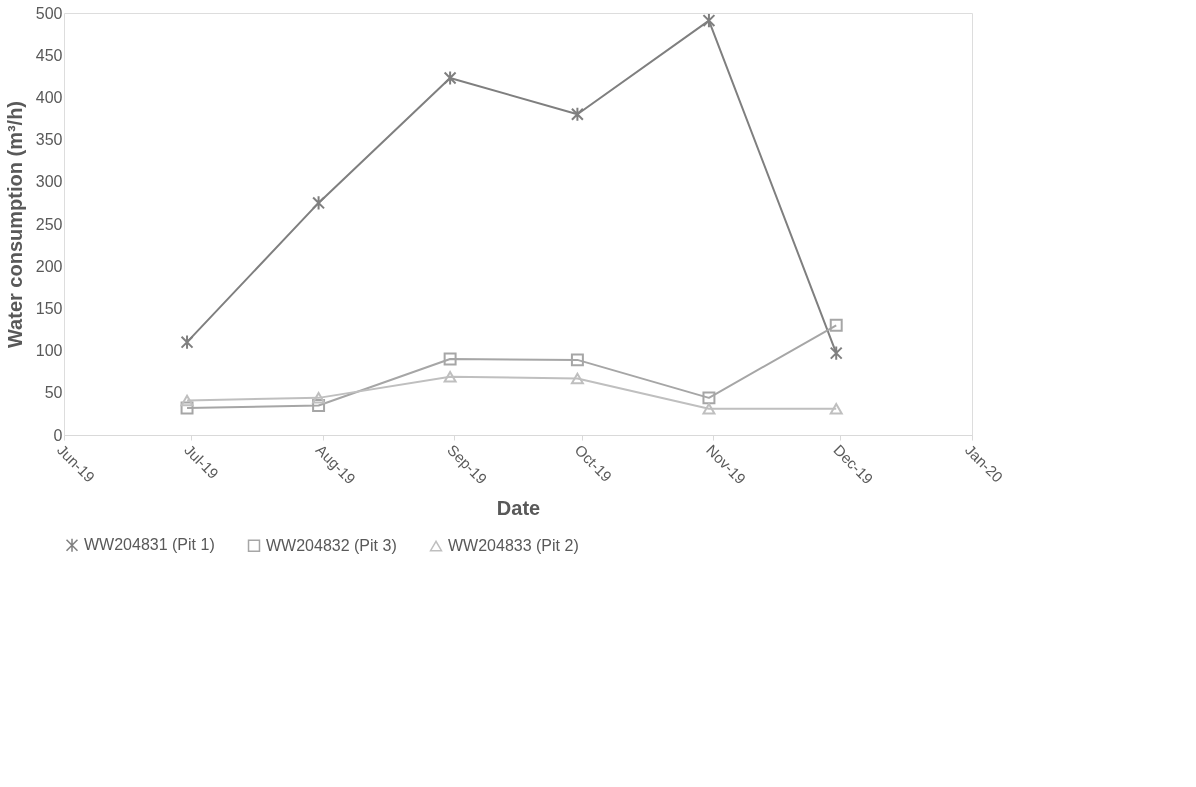 This screenshot has height=787, width=1196. What do you see at coordinates (49, 224) in the screenshot?
I see `y-tick-label: 250` at bounding box center [49, 224].